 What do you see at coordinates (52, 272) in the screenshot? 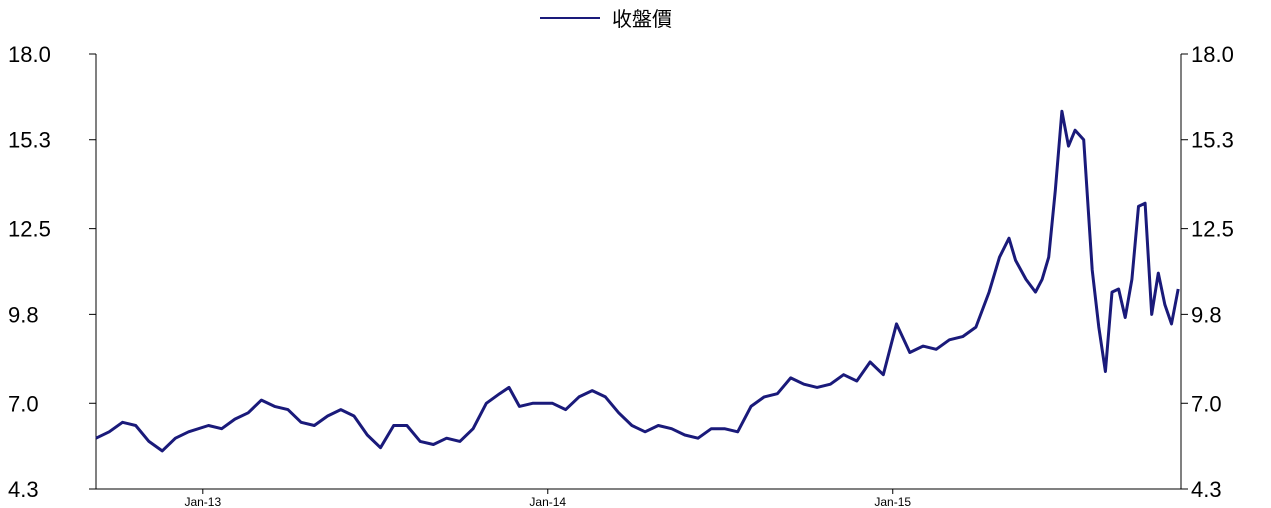
I see `y-axis-left: 4.3 7.0 9.8 12.5 15.3 18.0` at bounding box center [52, 272].